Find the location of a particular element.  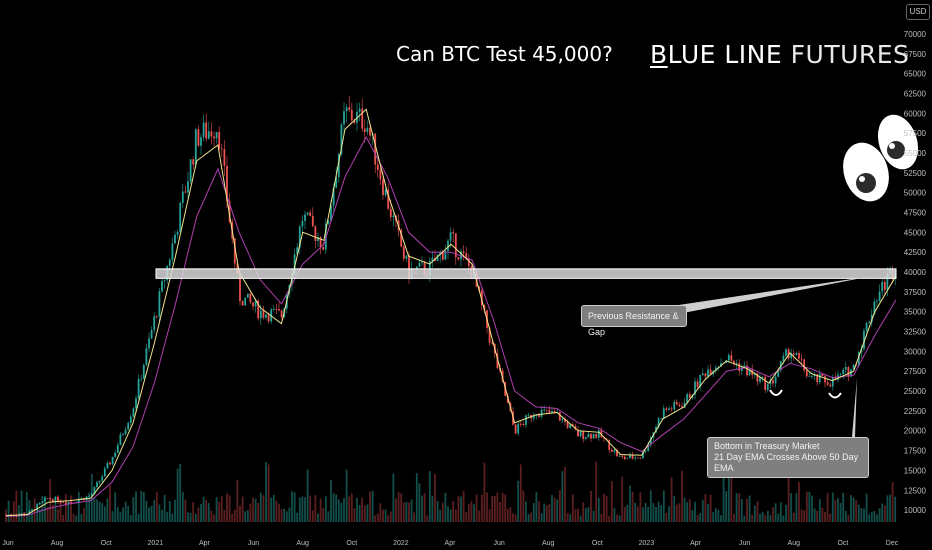

y-tick-label: 10000 is located at coordinates (915, 510).